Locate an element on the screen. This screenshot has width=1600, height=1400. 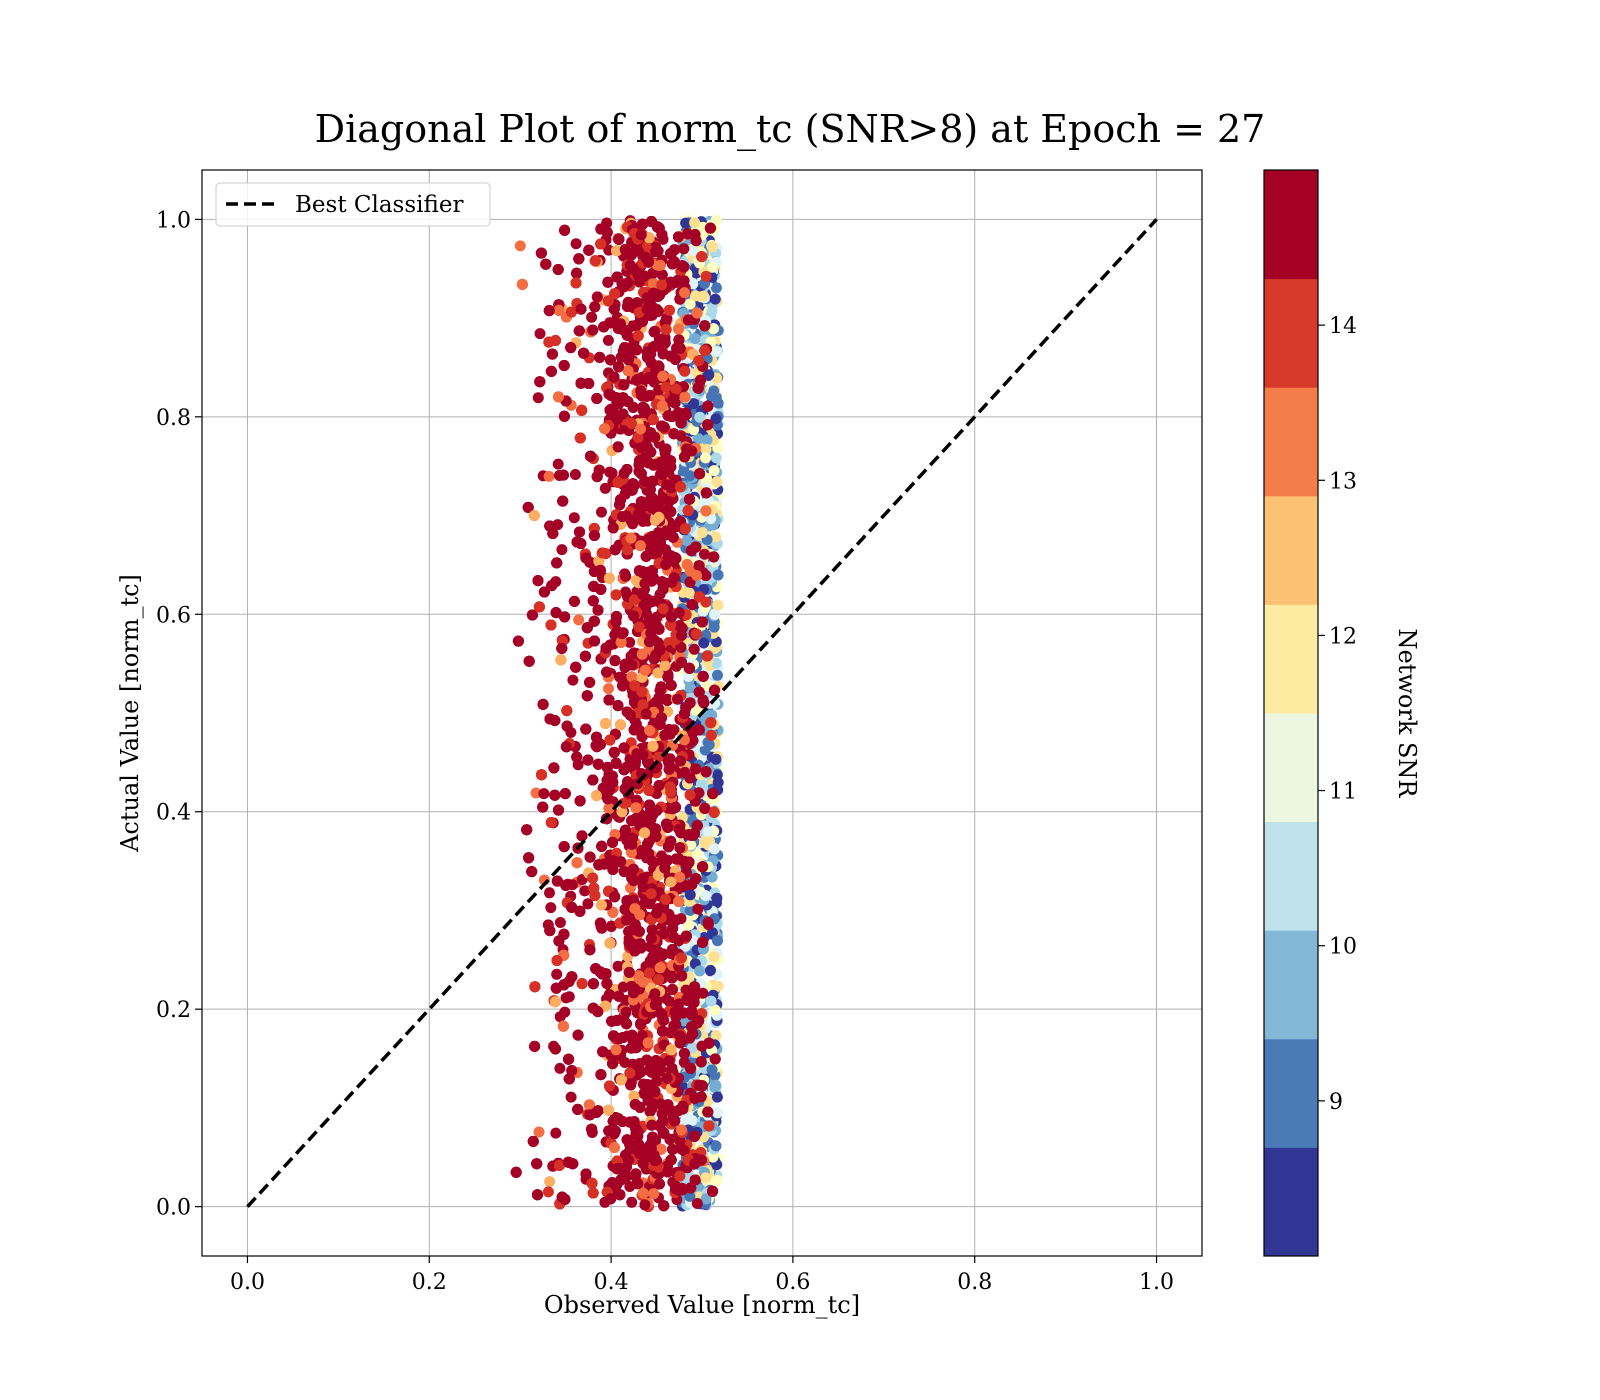
scatter-points is located at coordinates (617, 713).